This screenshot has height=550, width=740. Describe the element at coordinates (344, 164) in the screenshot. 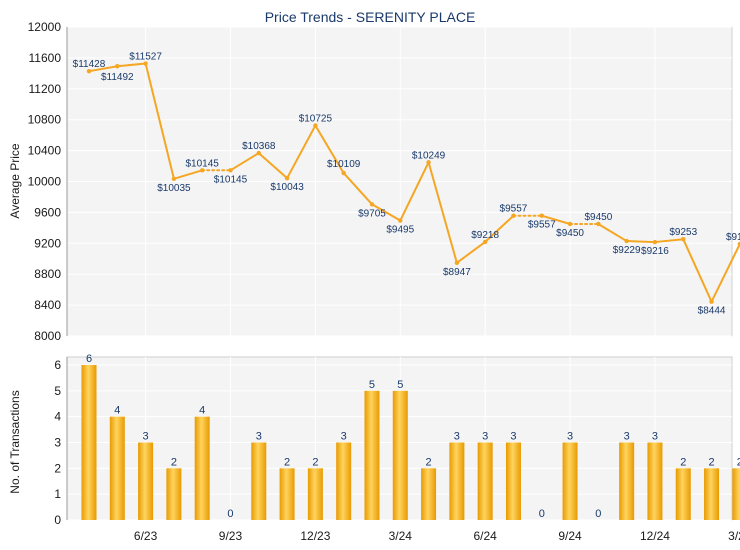

I see `price-data-label: $10109` at that location.